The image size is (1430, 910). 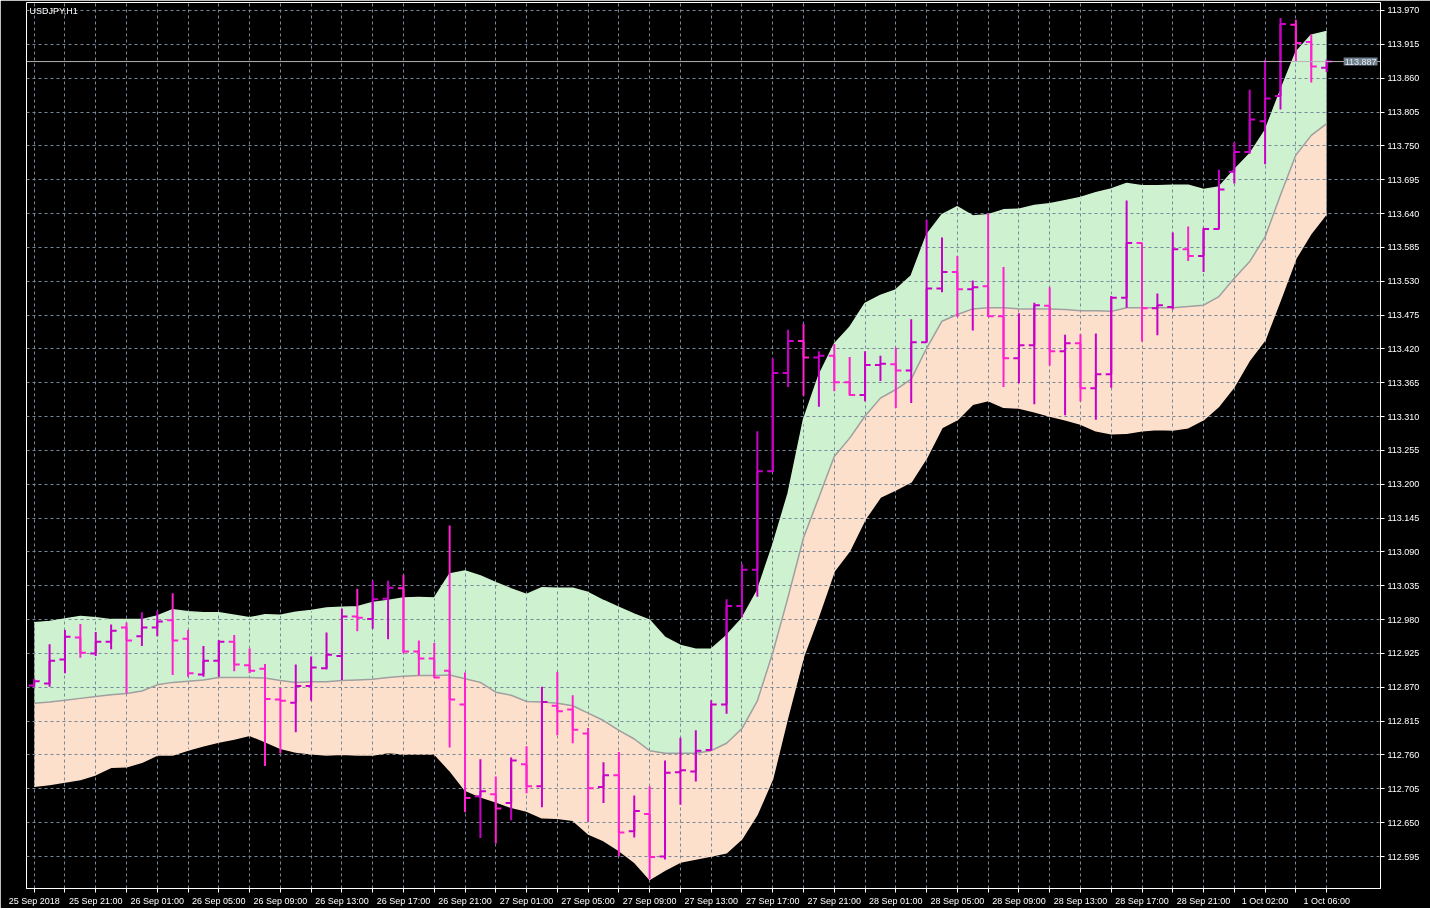 I want to click on x-tick-label: 1 Oct 06:00, so click(x=1326, y=900).